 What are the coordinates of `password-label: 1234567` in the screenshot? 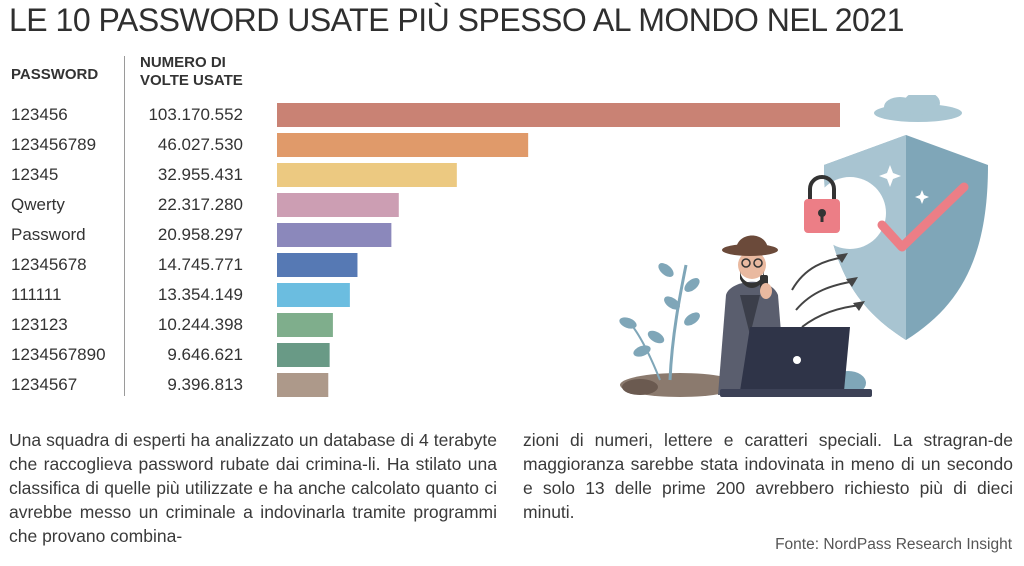 It's located at (44, 384).